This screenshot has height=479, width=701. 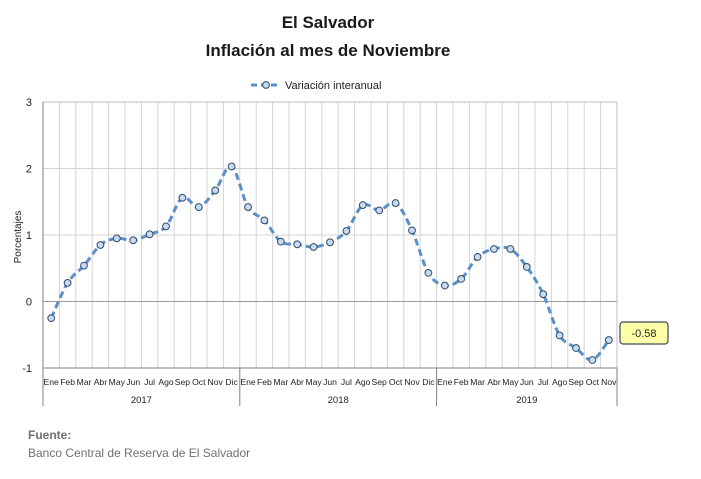 What do you see at coordinates (29, 103) in the screenshot?
I see `y-tick-label: 3` at bounding box center [29, 103].